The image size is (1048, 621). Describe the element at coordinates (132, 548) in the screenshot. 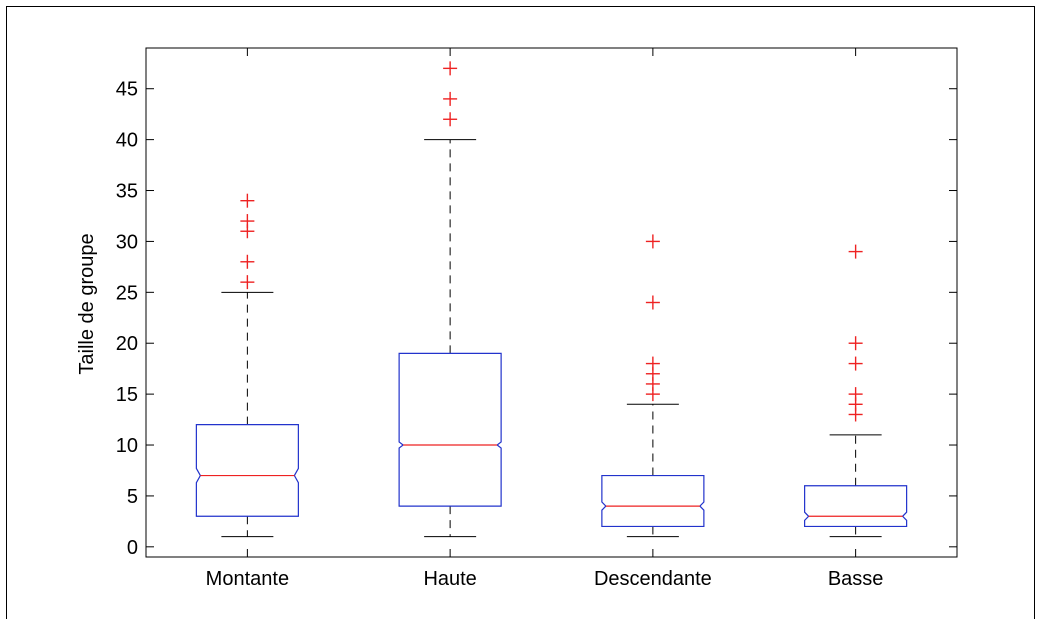

I see `y-tick-label: 0` at that location.